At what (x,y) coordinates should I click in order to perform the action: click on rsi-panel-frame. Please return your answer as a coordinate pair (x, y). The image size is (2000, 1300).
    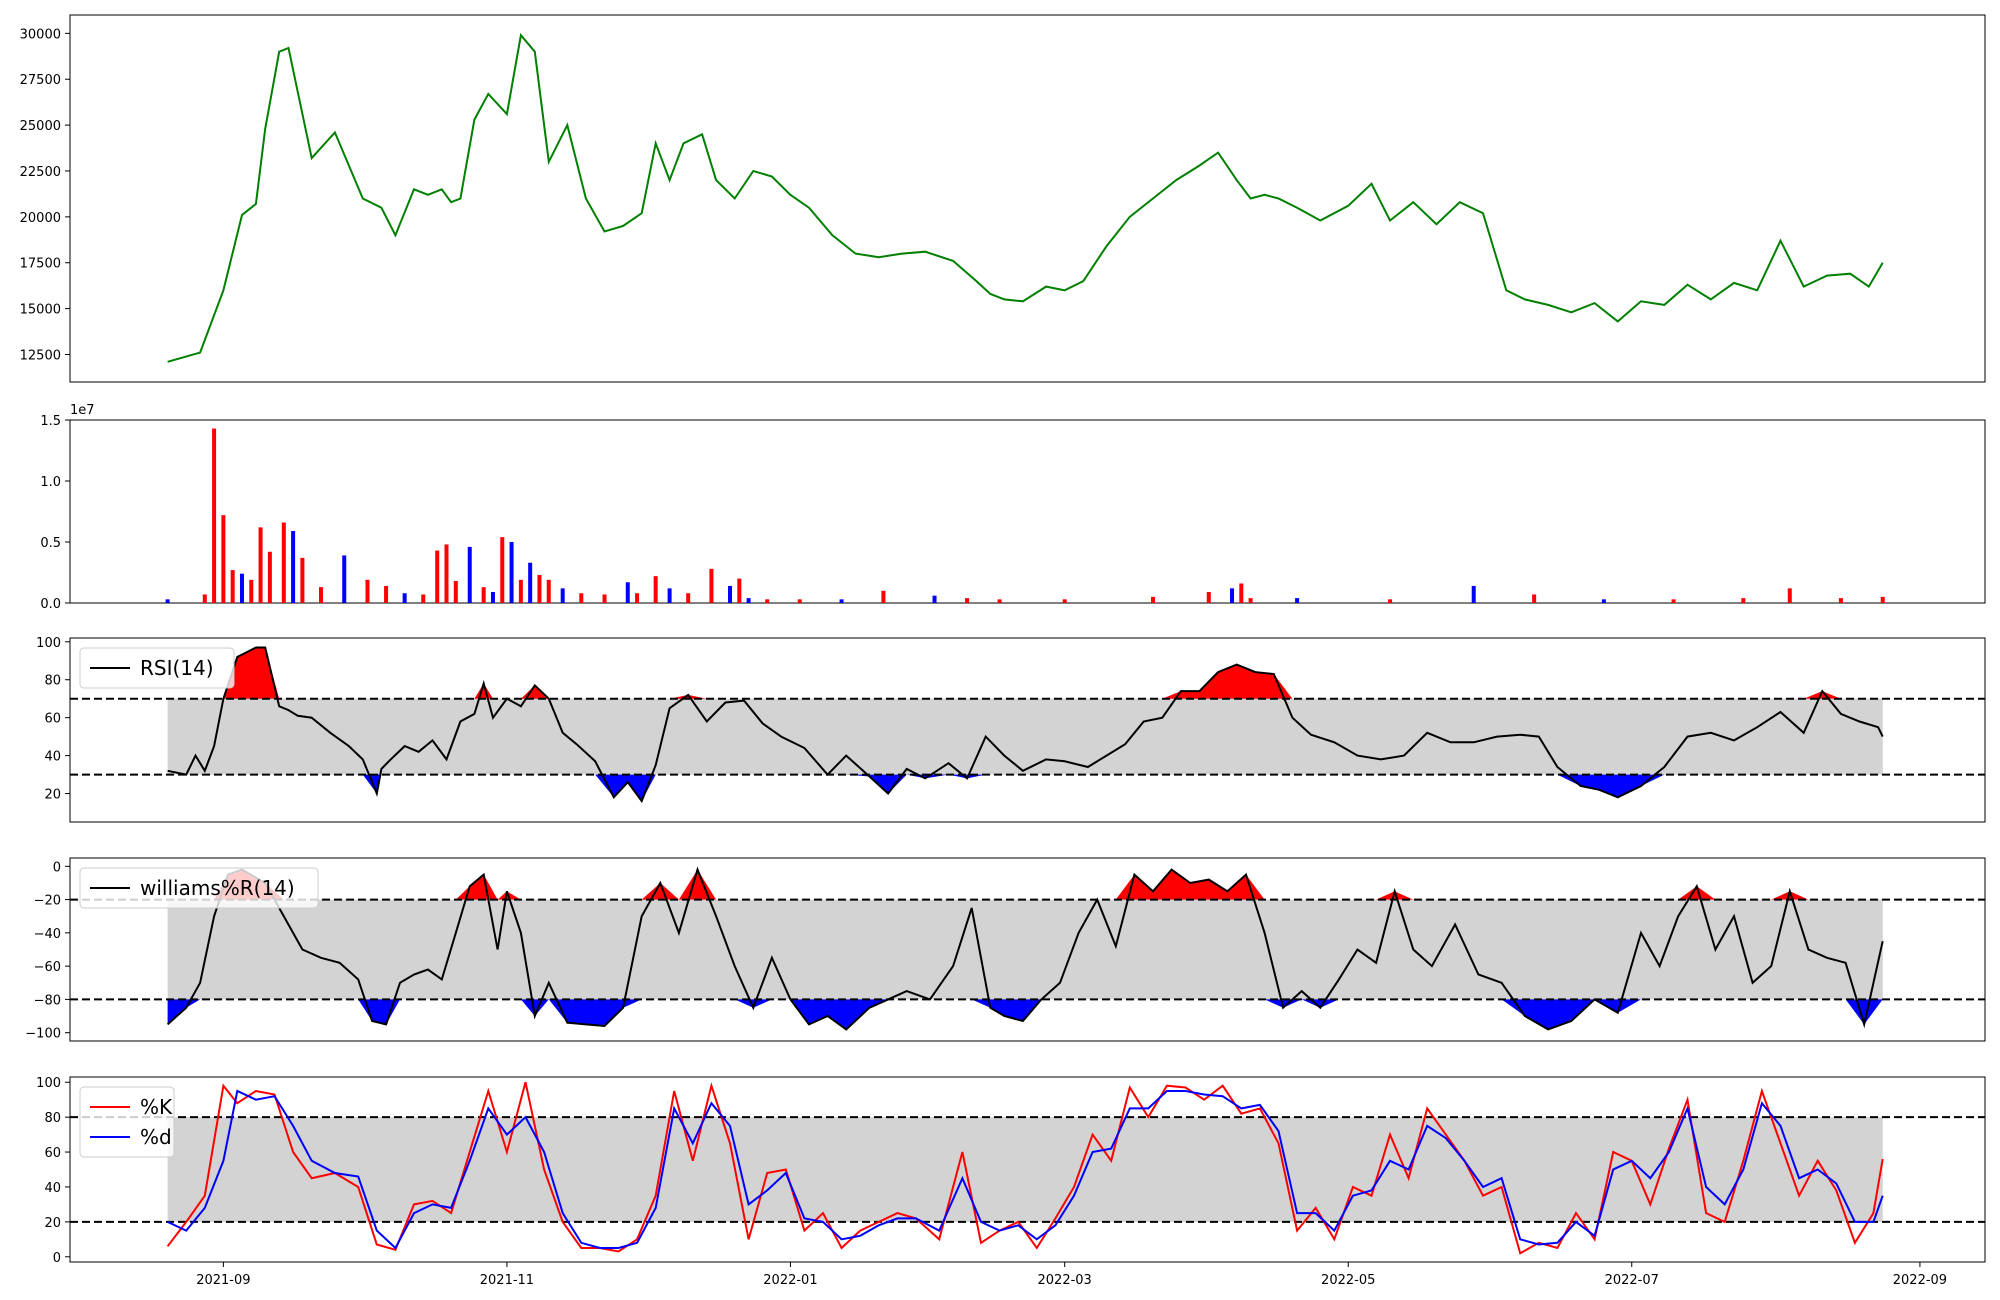
    Looking at the image, I should click on (1027, 730).